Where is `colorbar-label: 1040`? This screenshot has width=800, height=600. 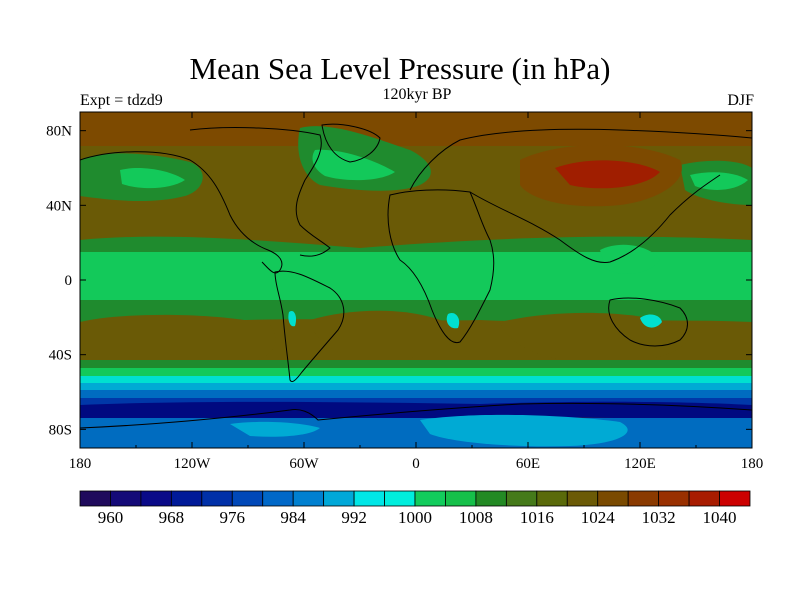
colorbar-label: 1040 is located at coordinates (720, 517).